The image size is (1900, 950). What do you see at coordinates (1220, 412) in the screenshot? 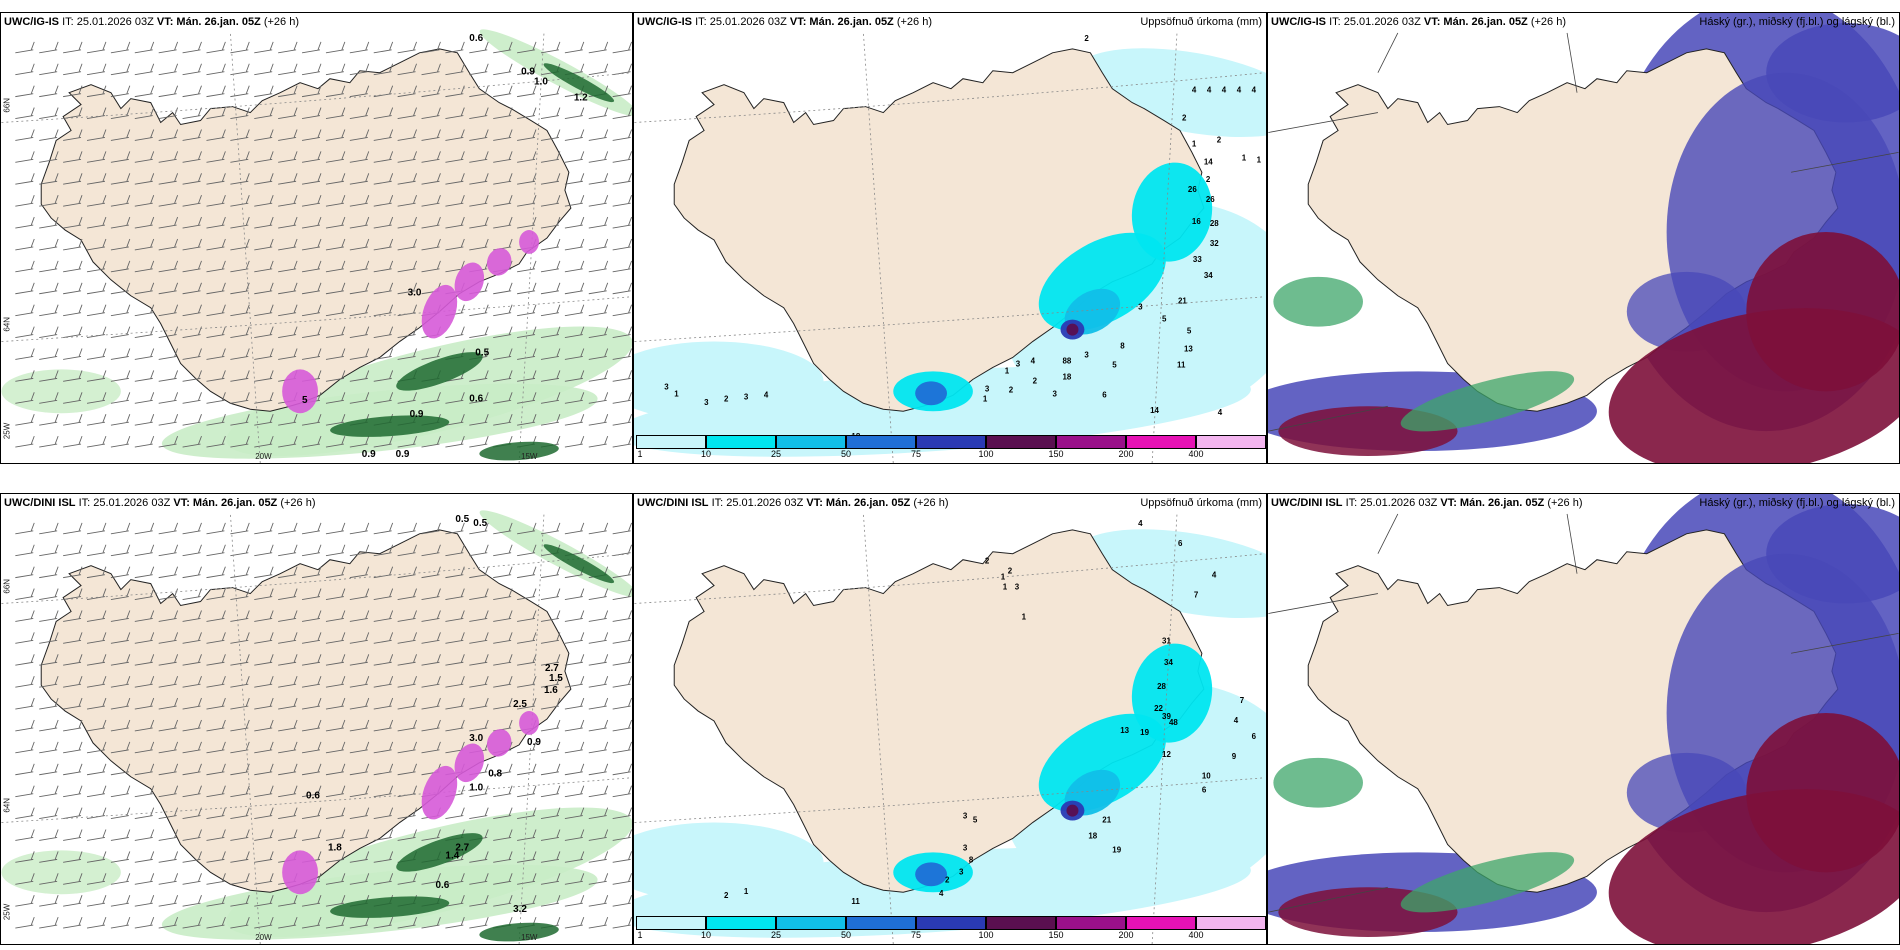
I see `precip-value-label: 4` at bounding box center [1220, 412].